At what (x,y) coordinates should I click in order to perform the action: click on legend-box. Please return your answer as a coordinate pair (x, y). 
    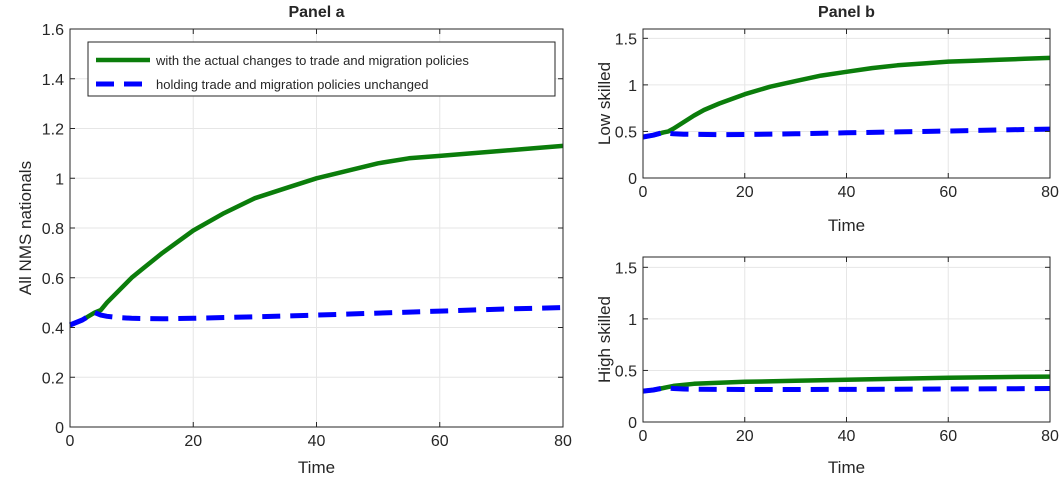
    Looking at the image, I should click on (321, 69).